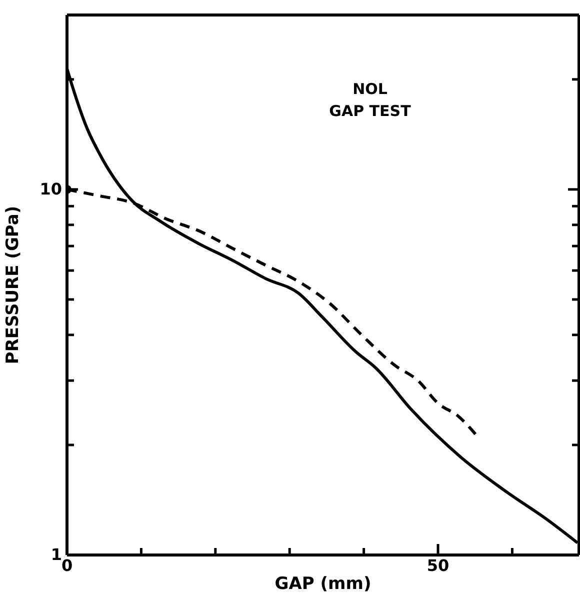 This screenshot has width=580, height=601. Describe the element at coordinates (13, 285) in the screenshot. I see `y-axis-title: PRESSURE (GPa)` at that location.